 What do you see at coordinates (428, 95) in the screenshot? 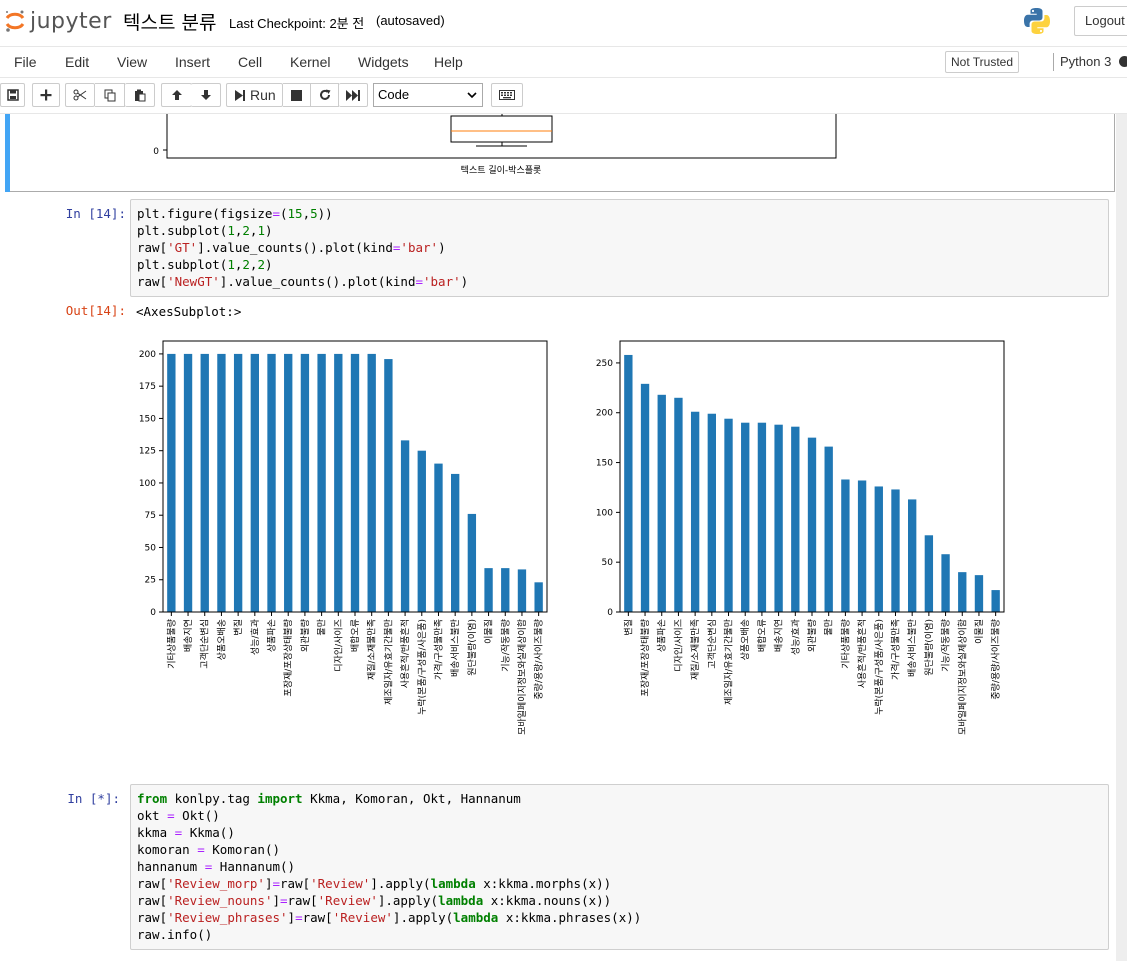
I see `cell-type-select: Code` at bounding box center [428, 95].